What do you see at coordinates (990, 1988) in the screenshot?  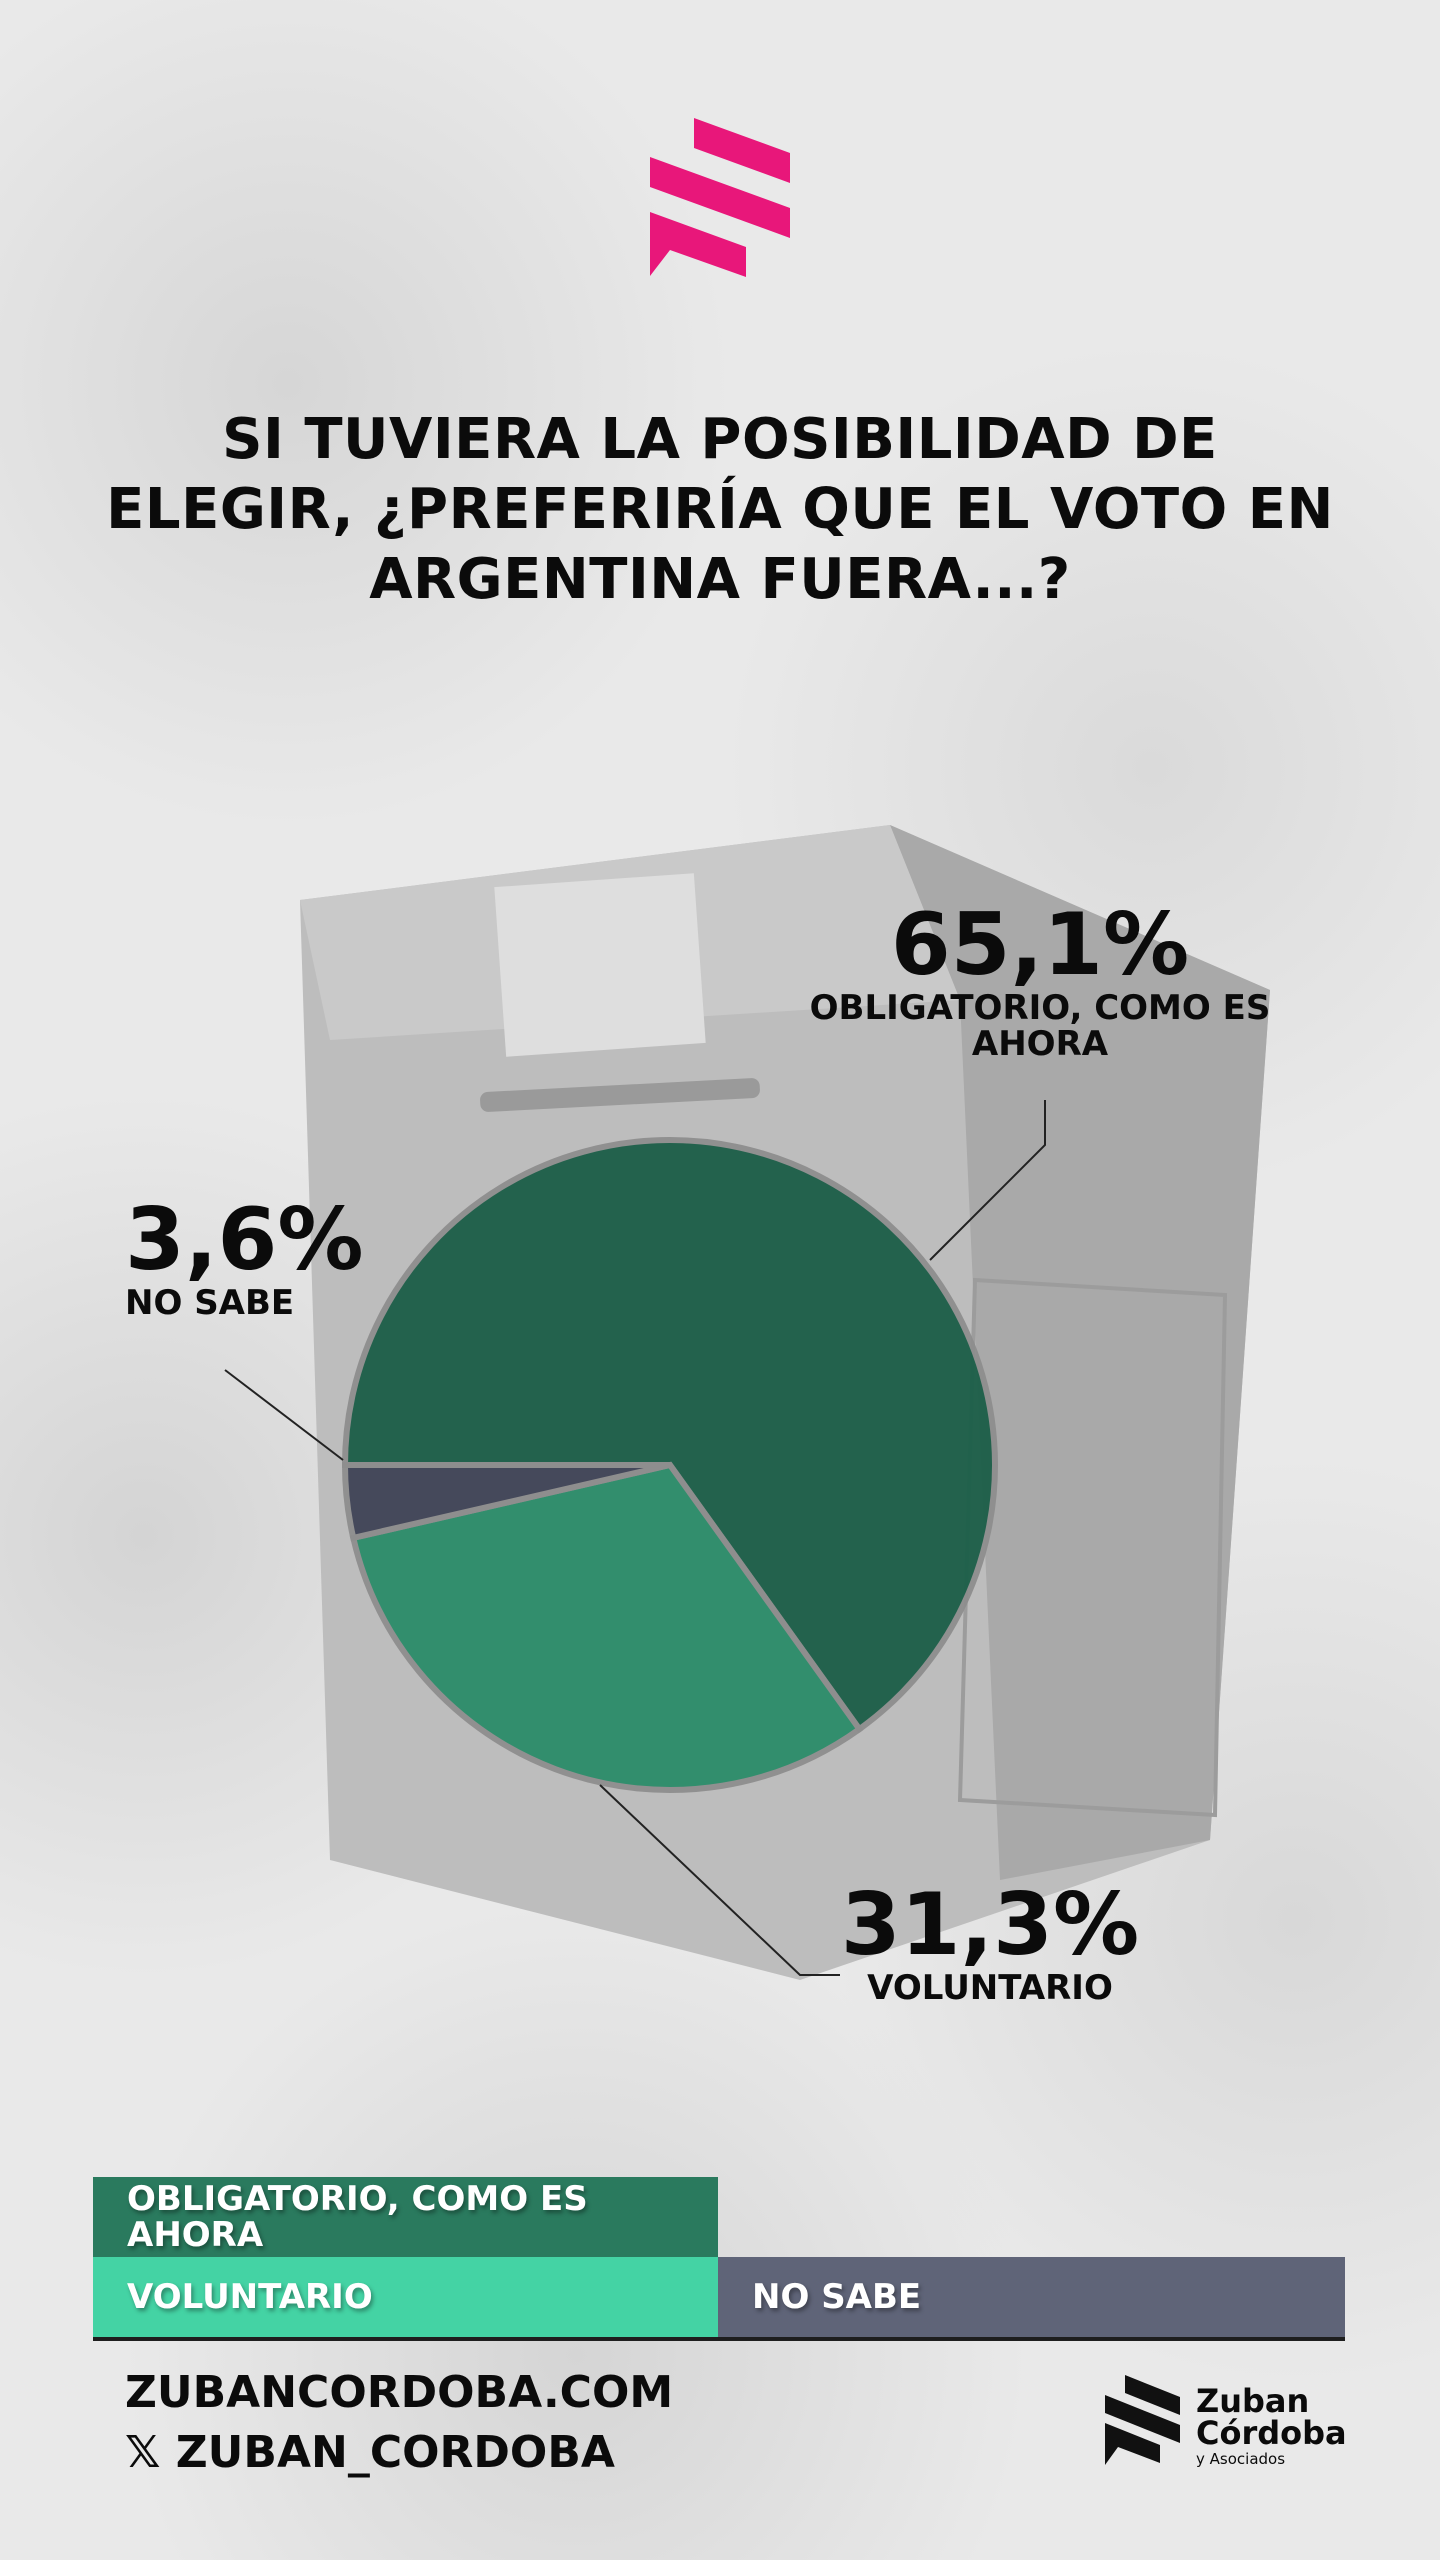 I see `category-label: VOLUNTARIO` at bounding box center [990, 1988].